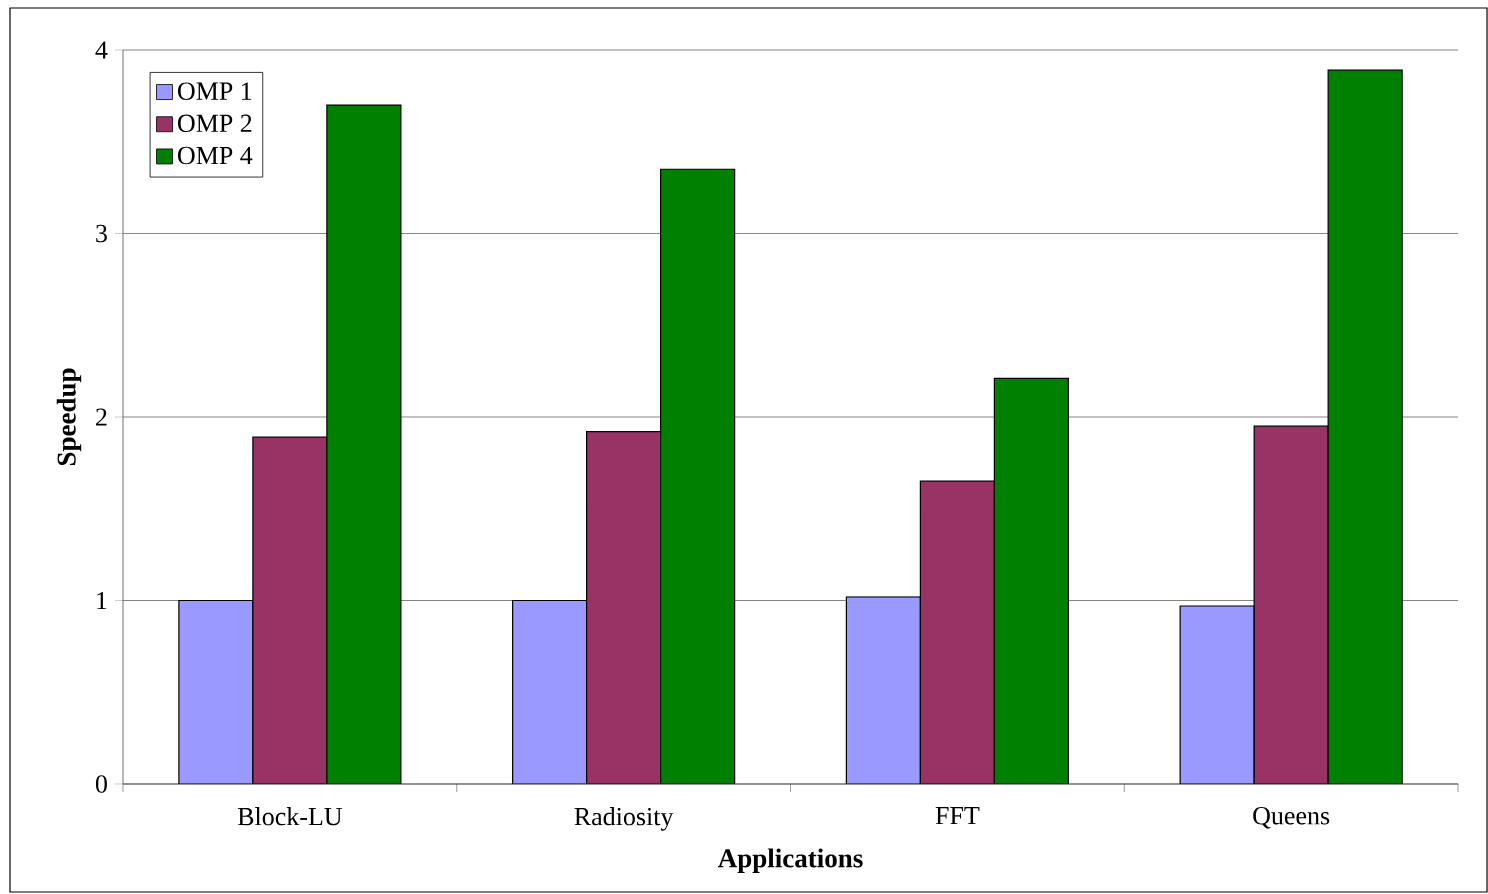 Image resolution: width=1488 pixels, height=894 pixels. What do you see at coordinates (101, 50) in the screenshot?
I see `y-tick-label: 4` at bounding box center [101, 50].